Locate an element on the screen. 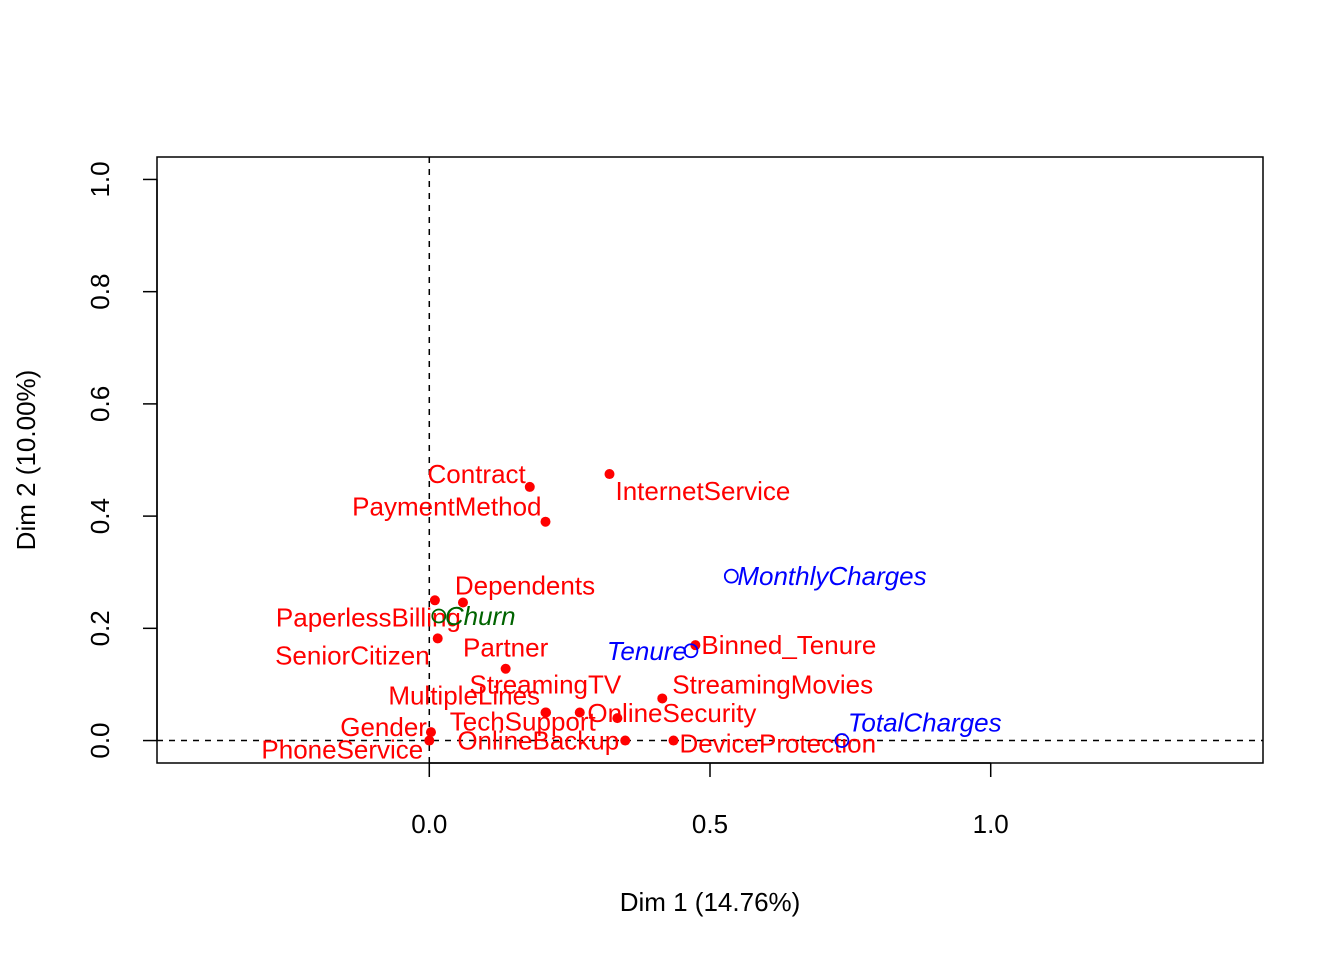  point-churn: Churn is located at coordinates (473, 616).